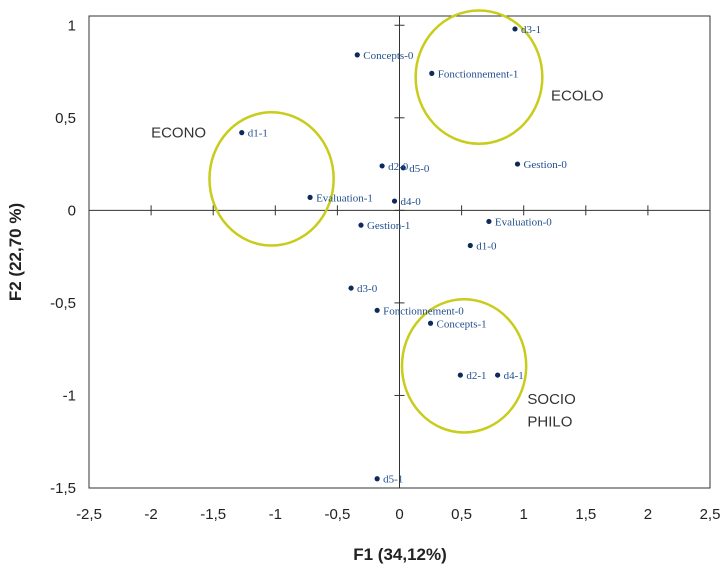  I want to click on x-tick-label: 2, so click(648, 514).